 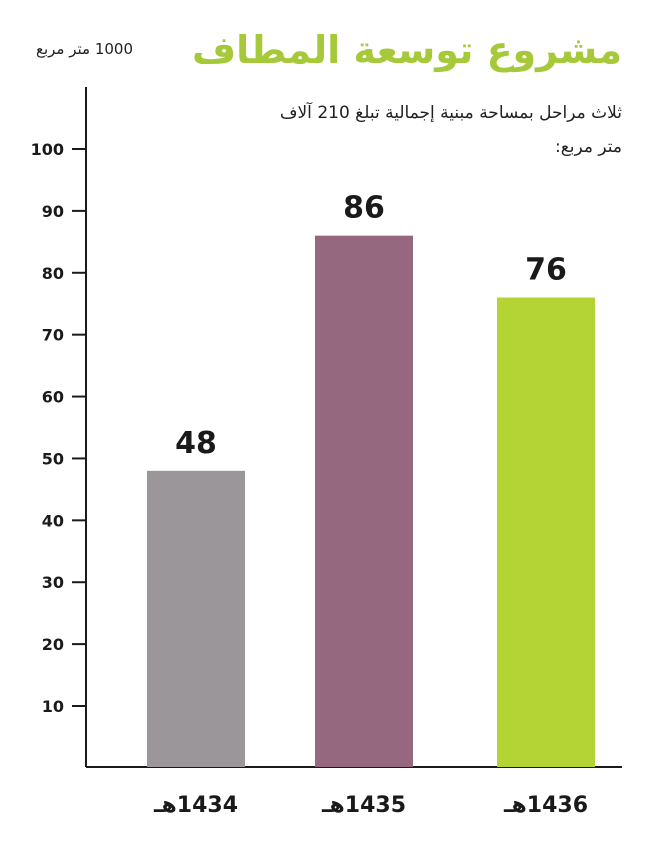 What do you see at coordinates (47, 149) in the screenshot?
I see `y-tick-label-100: 100` at bounding box center [47, 149].